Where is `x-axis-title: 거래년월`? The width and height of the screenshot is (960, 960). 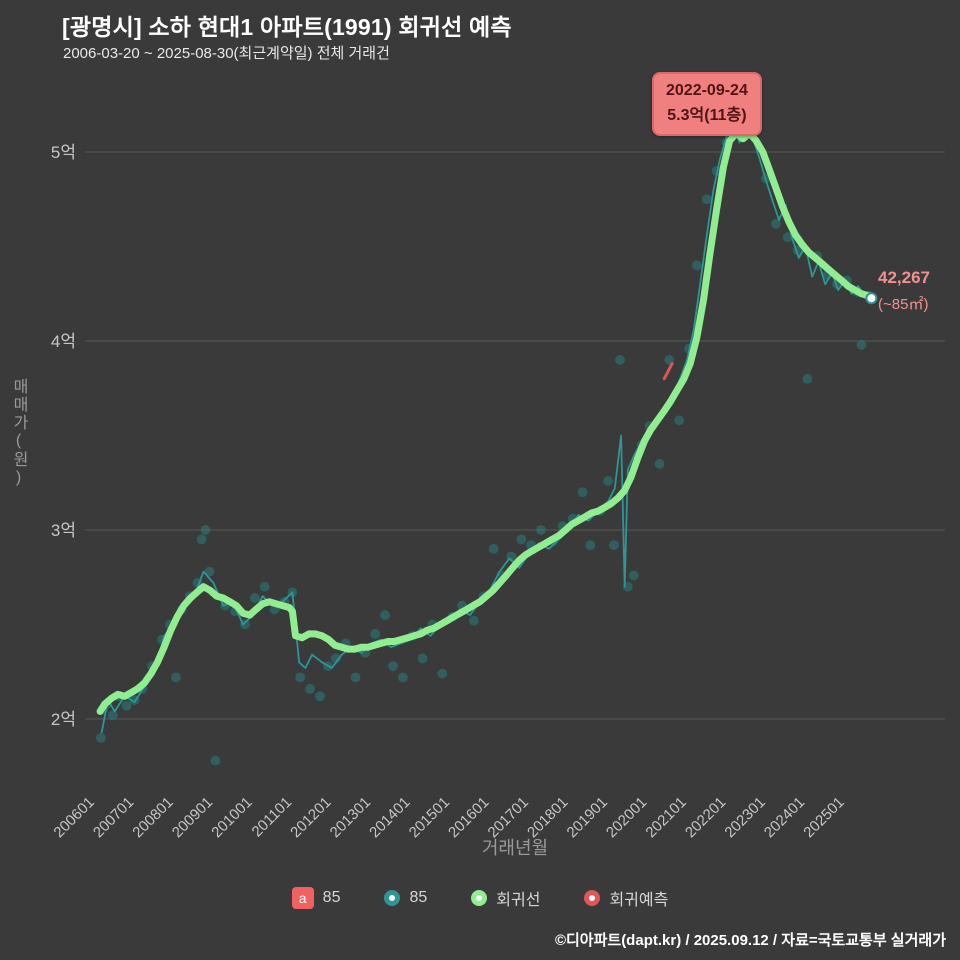
x-axis-title: 거래년월 is located at coordinates (515, 848).